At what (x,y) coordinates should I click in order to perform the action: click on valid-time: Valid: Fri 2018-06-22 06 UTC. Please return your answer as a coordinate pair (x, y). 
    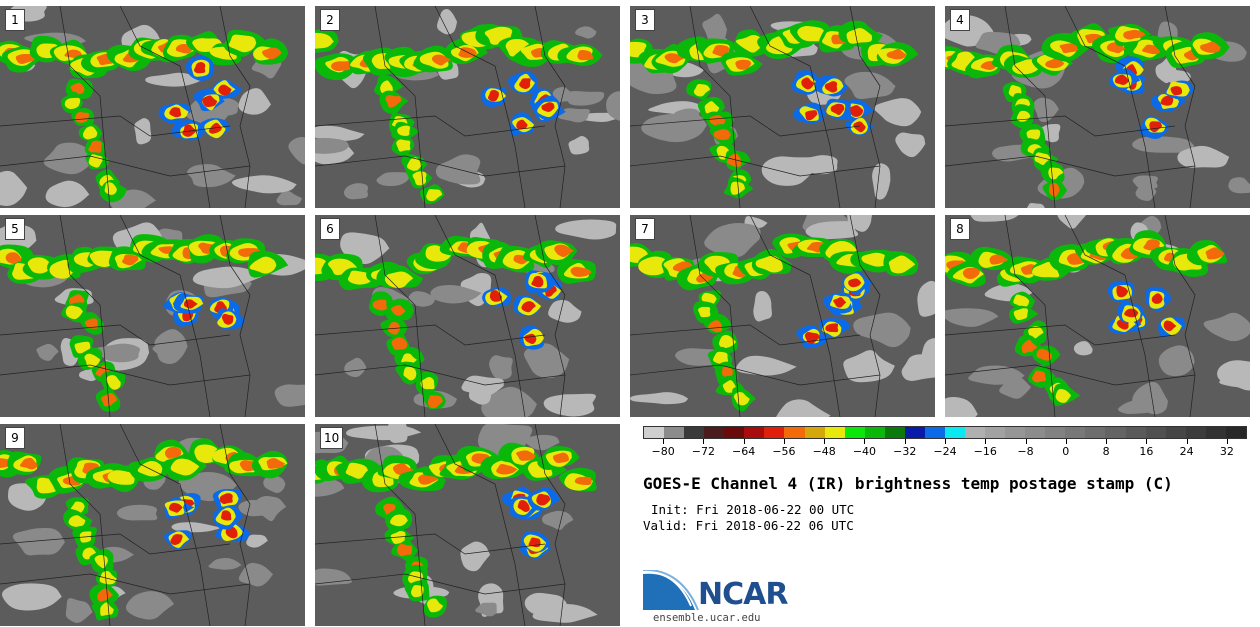
    Looking at the image, I should click on (748, 525).